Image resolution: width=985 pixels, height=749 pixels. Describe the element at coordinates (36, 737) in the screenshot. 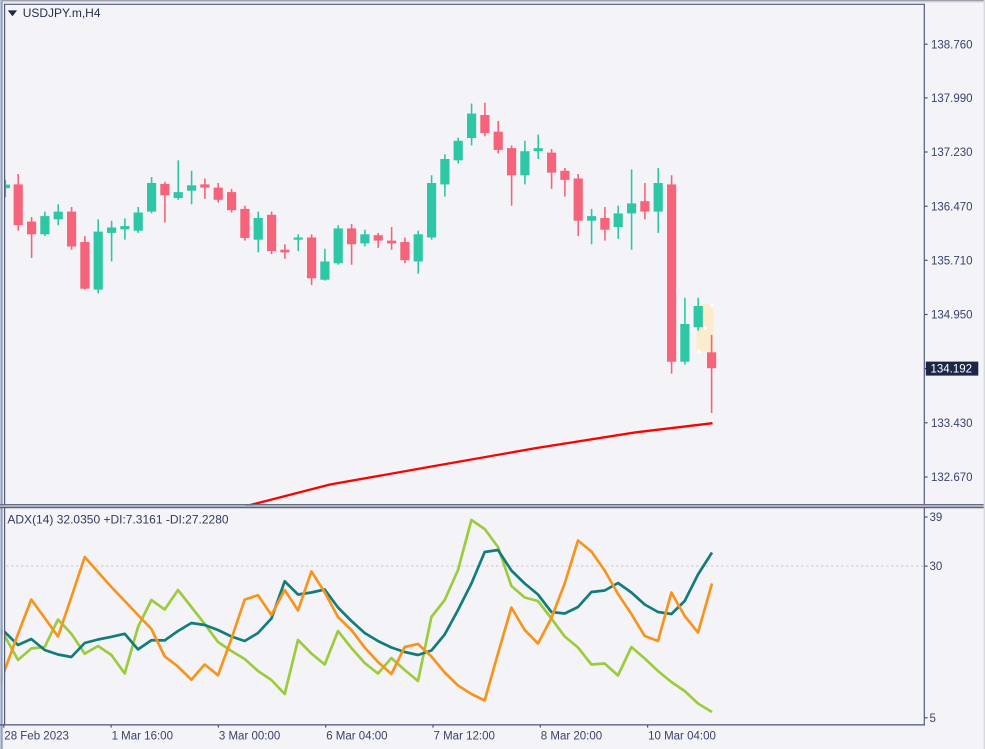

I see `svg-text: 28 Feb 2023` at that location.